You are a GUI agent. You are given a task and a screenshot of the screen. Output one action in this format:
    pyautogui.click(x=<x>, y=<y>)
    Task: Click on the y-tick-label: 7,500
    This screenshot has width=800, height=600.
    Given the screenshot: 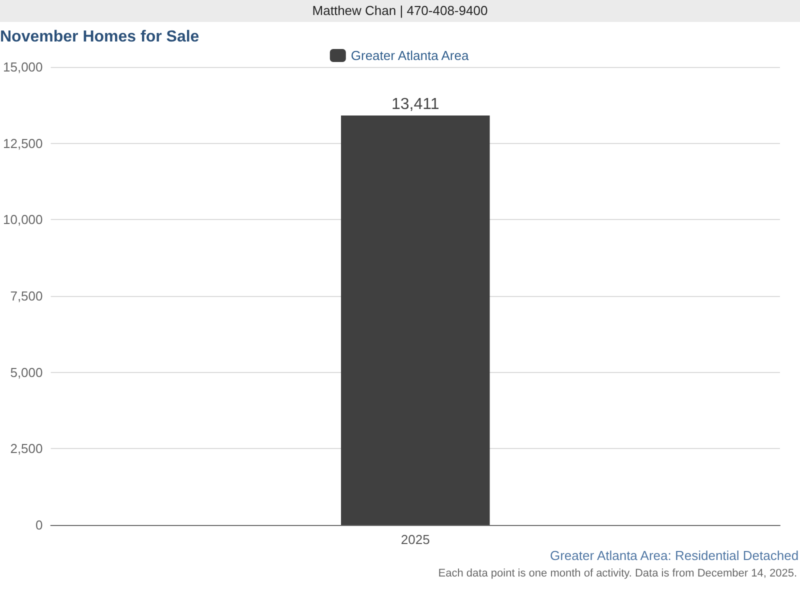 What is the action you would take?
    pyautogui.click(x=26, y=296)
    